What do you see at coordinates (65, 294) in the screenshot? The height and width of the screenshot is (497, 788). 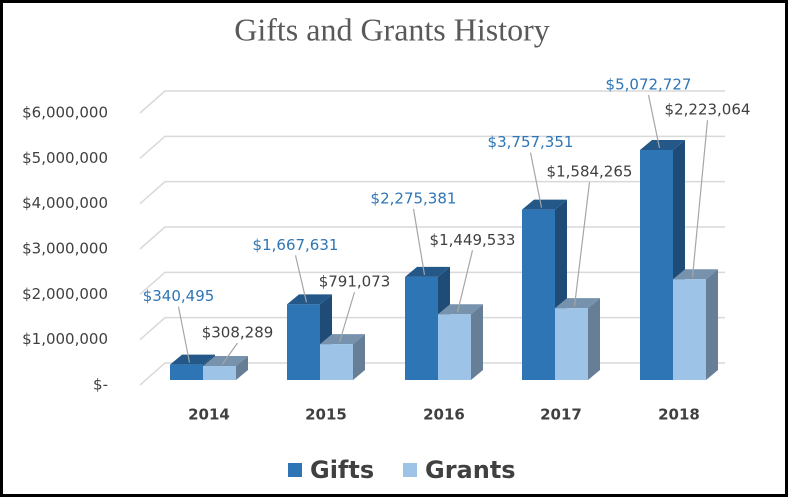 I see `y-tick-label: $2,000,000` at bounding box center [65, 294].